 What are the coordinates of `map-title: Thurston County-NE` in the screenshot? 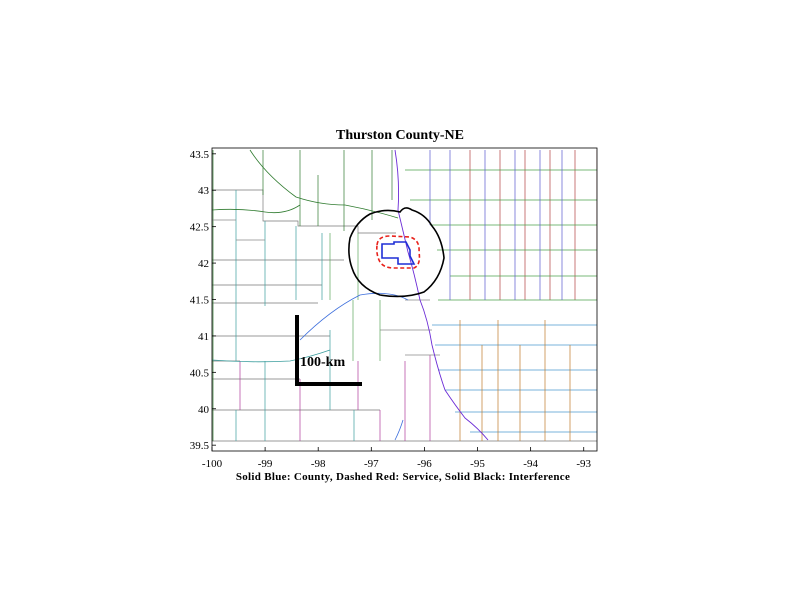 It's located at (400, 135).